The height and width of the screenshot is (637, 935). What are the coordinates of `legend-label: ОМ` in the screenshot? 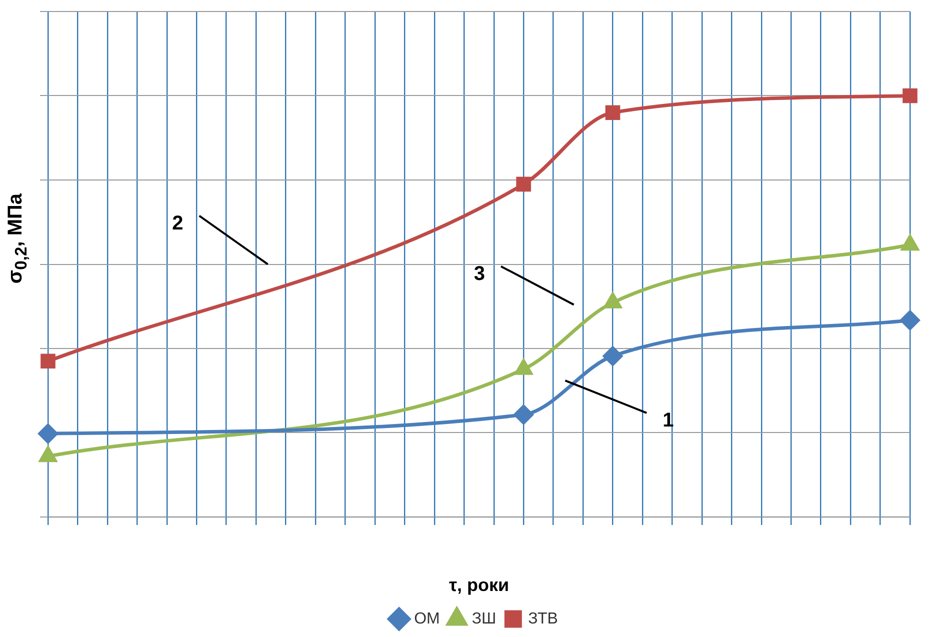 It's located at (427, 619).